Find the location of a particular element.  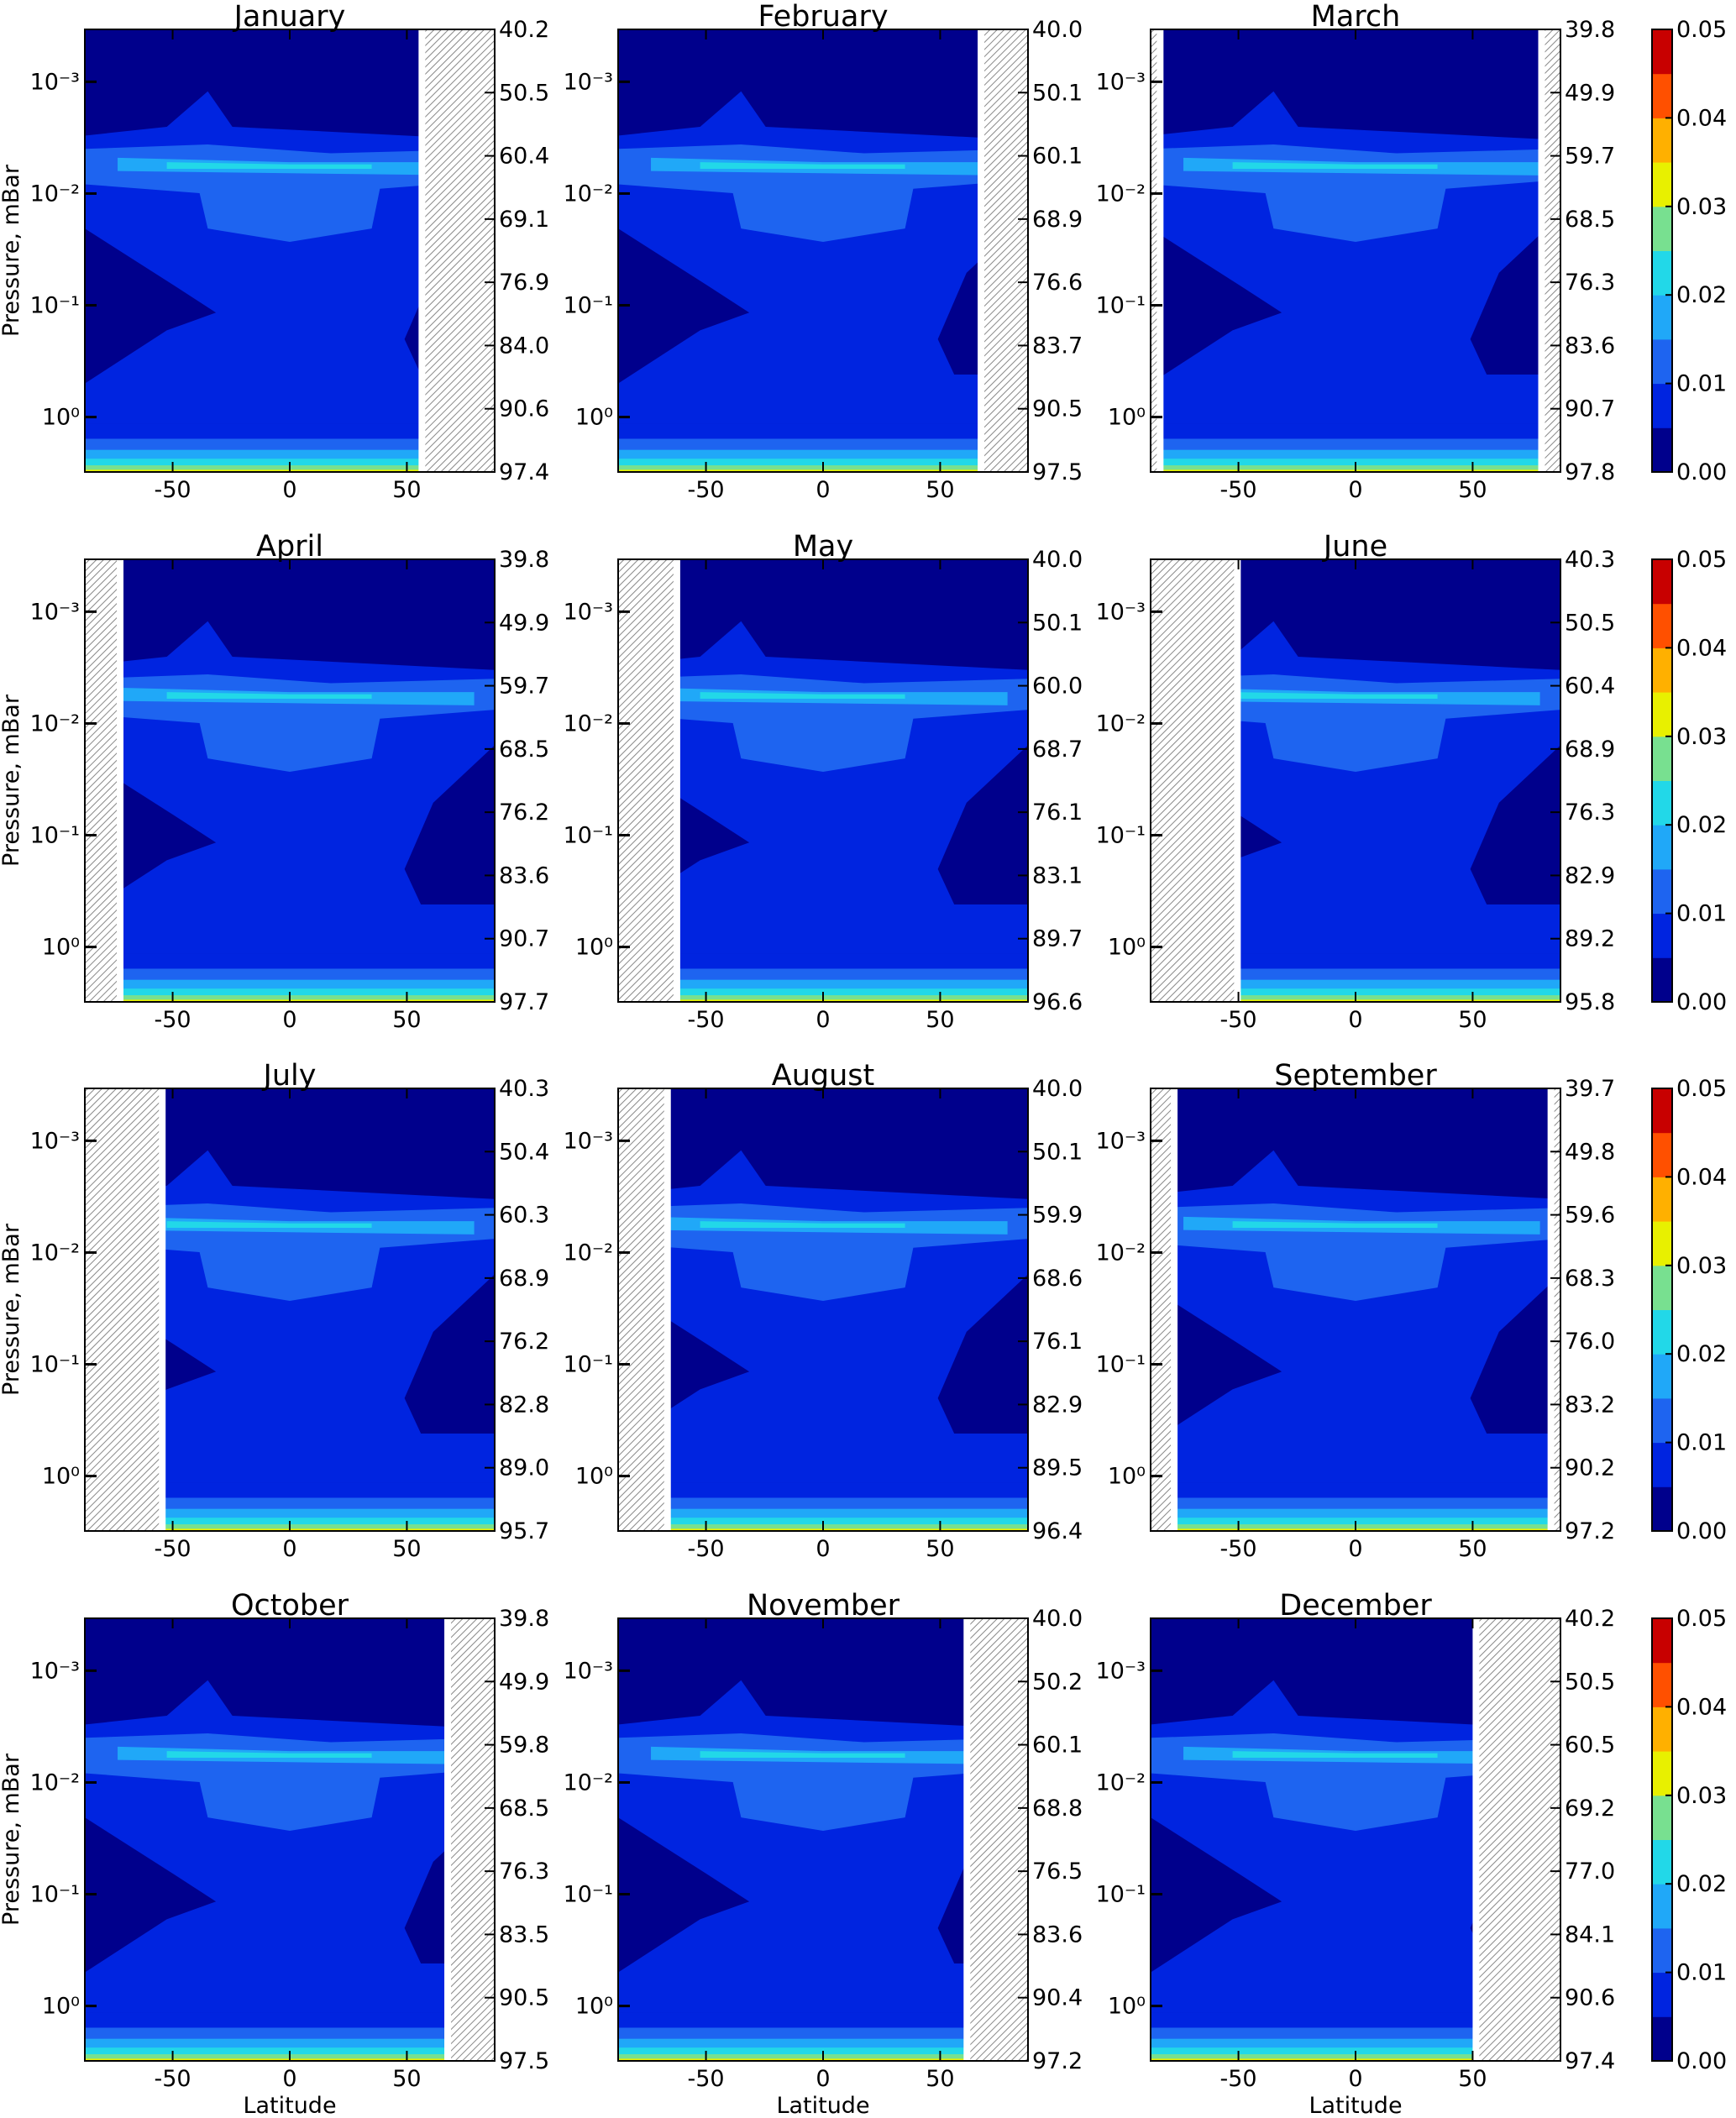

y2-tick-label: 97.5 is located at coordinates (524, 2061).